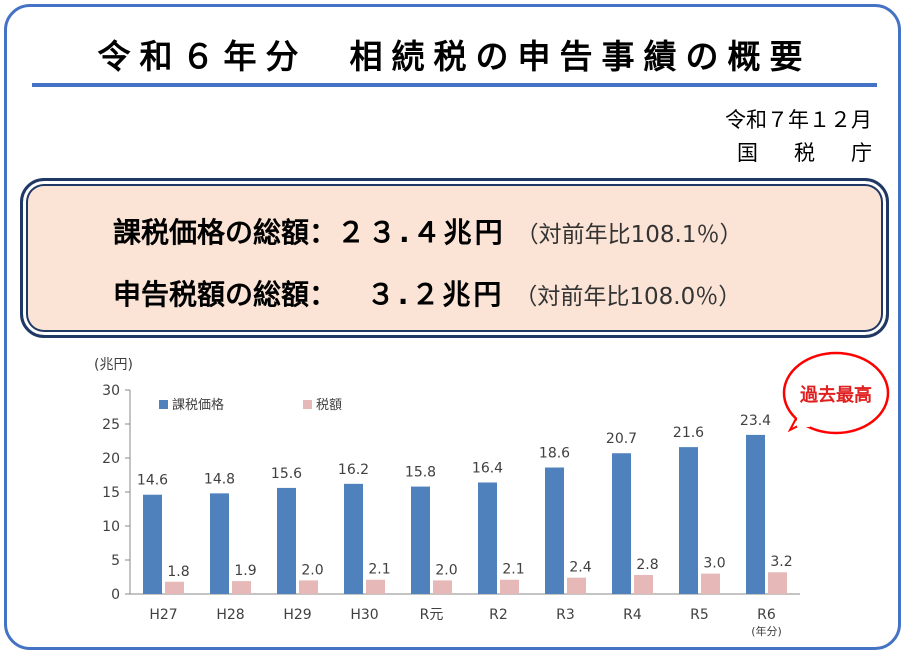  I want to click on y-tick-label: 10, so click(111, 527).